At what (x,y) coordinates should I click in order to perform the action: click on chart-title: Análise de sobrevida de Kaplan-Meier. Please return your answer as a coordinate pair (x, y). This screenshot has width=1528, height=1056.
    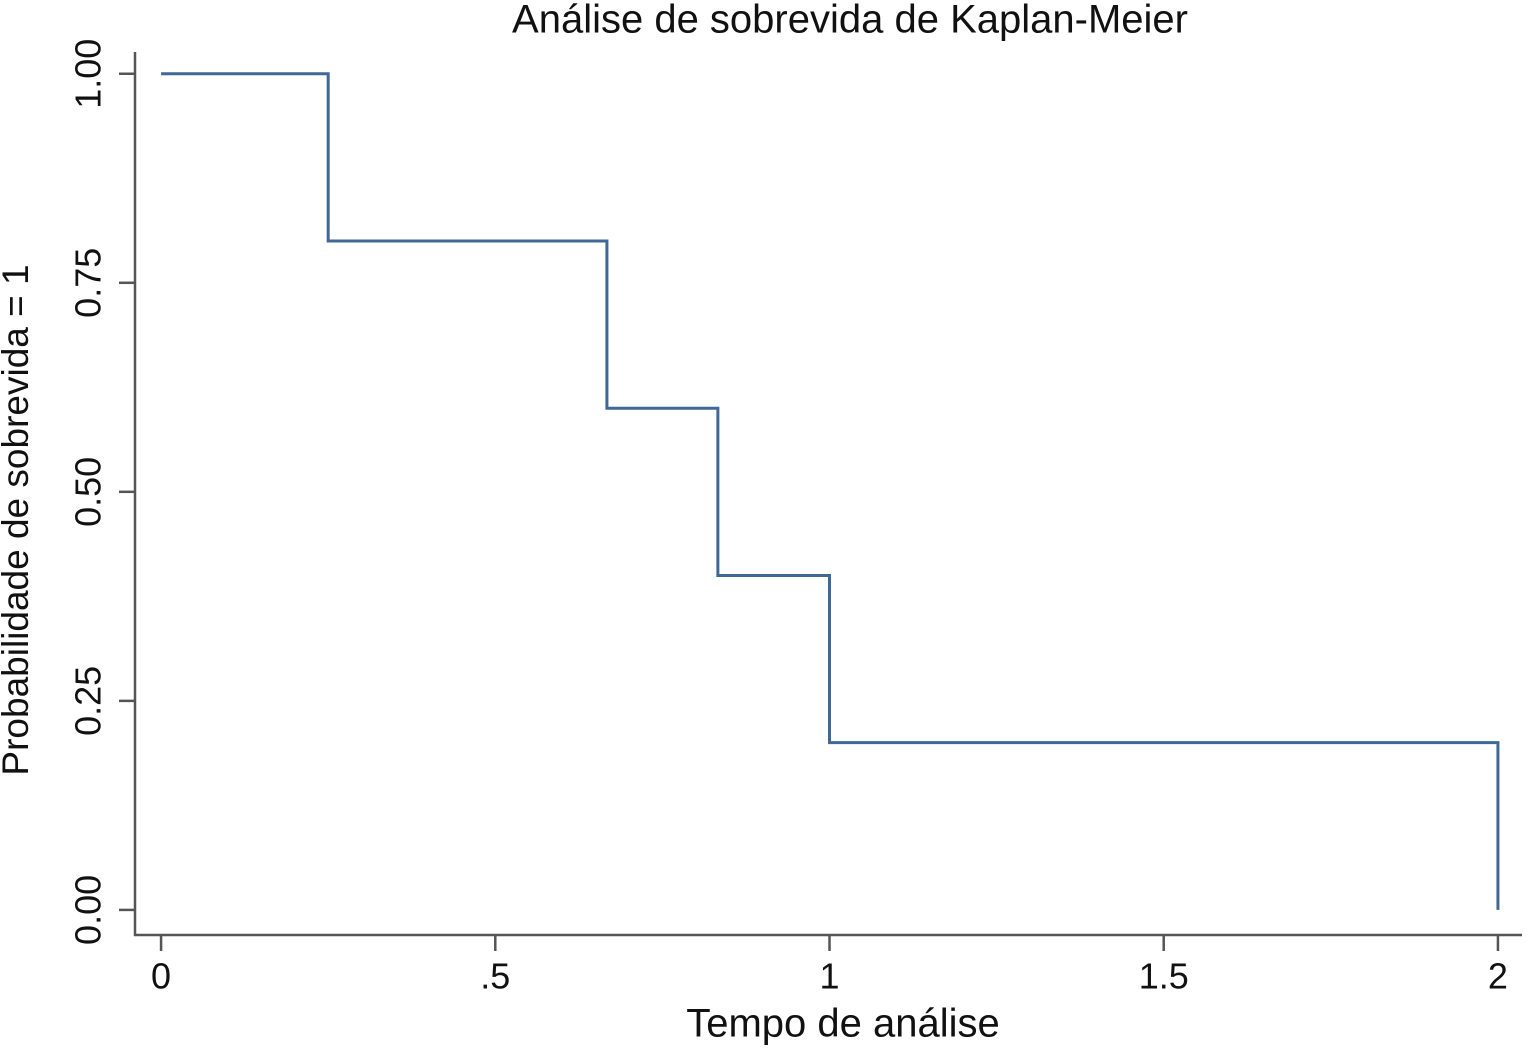
    Looking at the image, I should click on (850, 21).